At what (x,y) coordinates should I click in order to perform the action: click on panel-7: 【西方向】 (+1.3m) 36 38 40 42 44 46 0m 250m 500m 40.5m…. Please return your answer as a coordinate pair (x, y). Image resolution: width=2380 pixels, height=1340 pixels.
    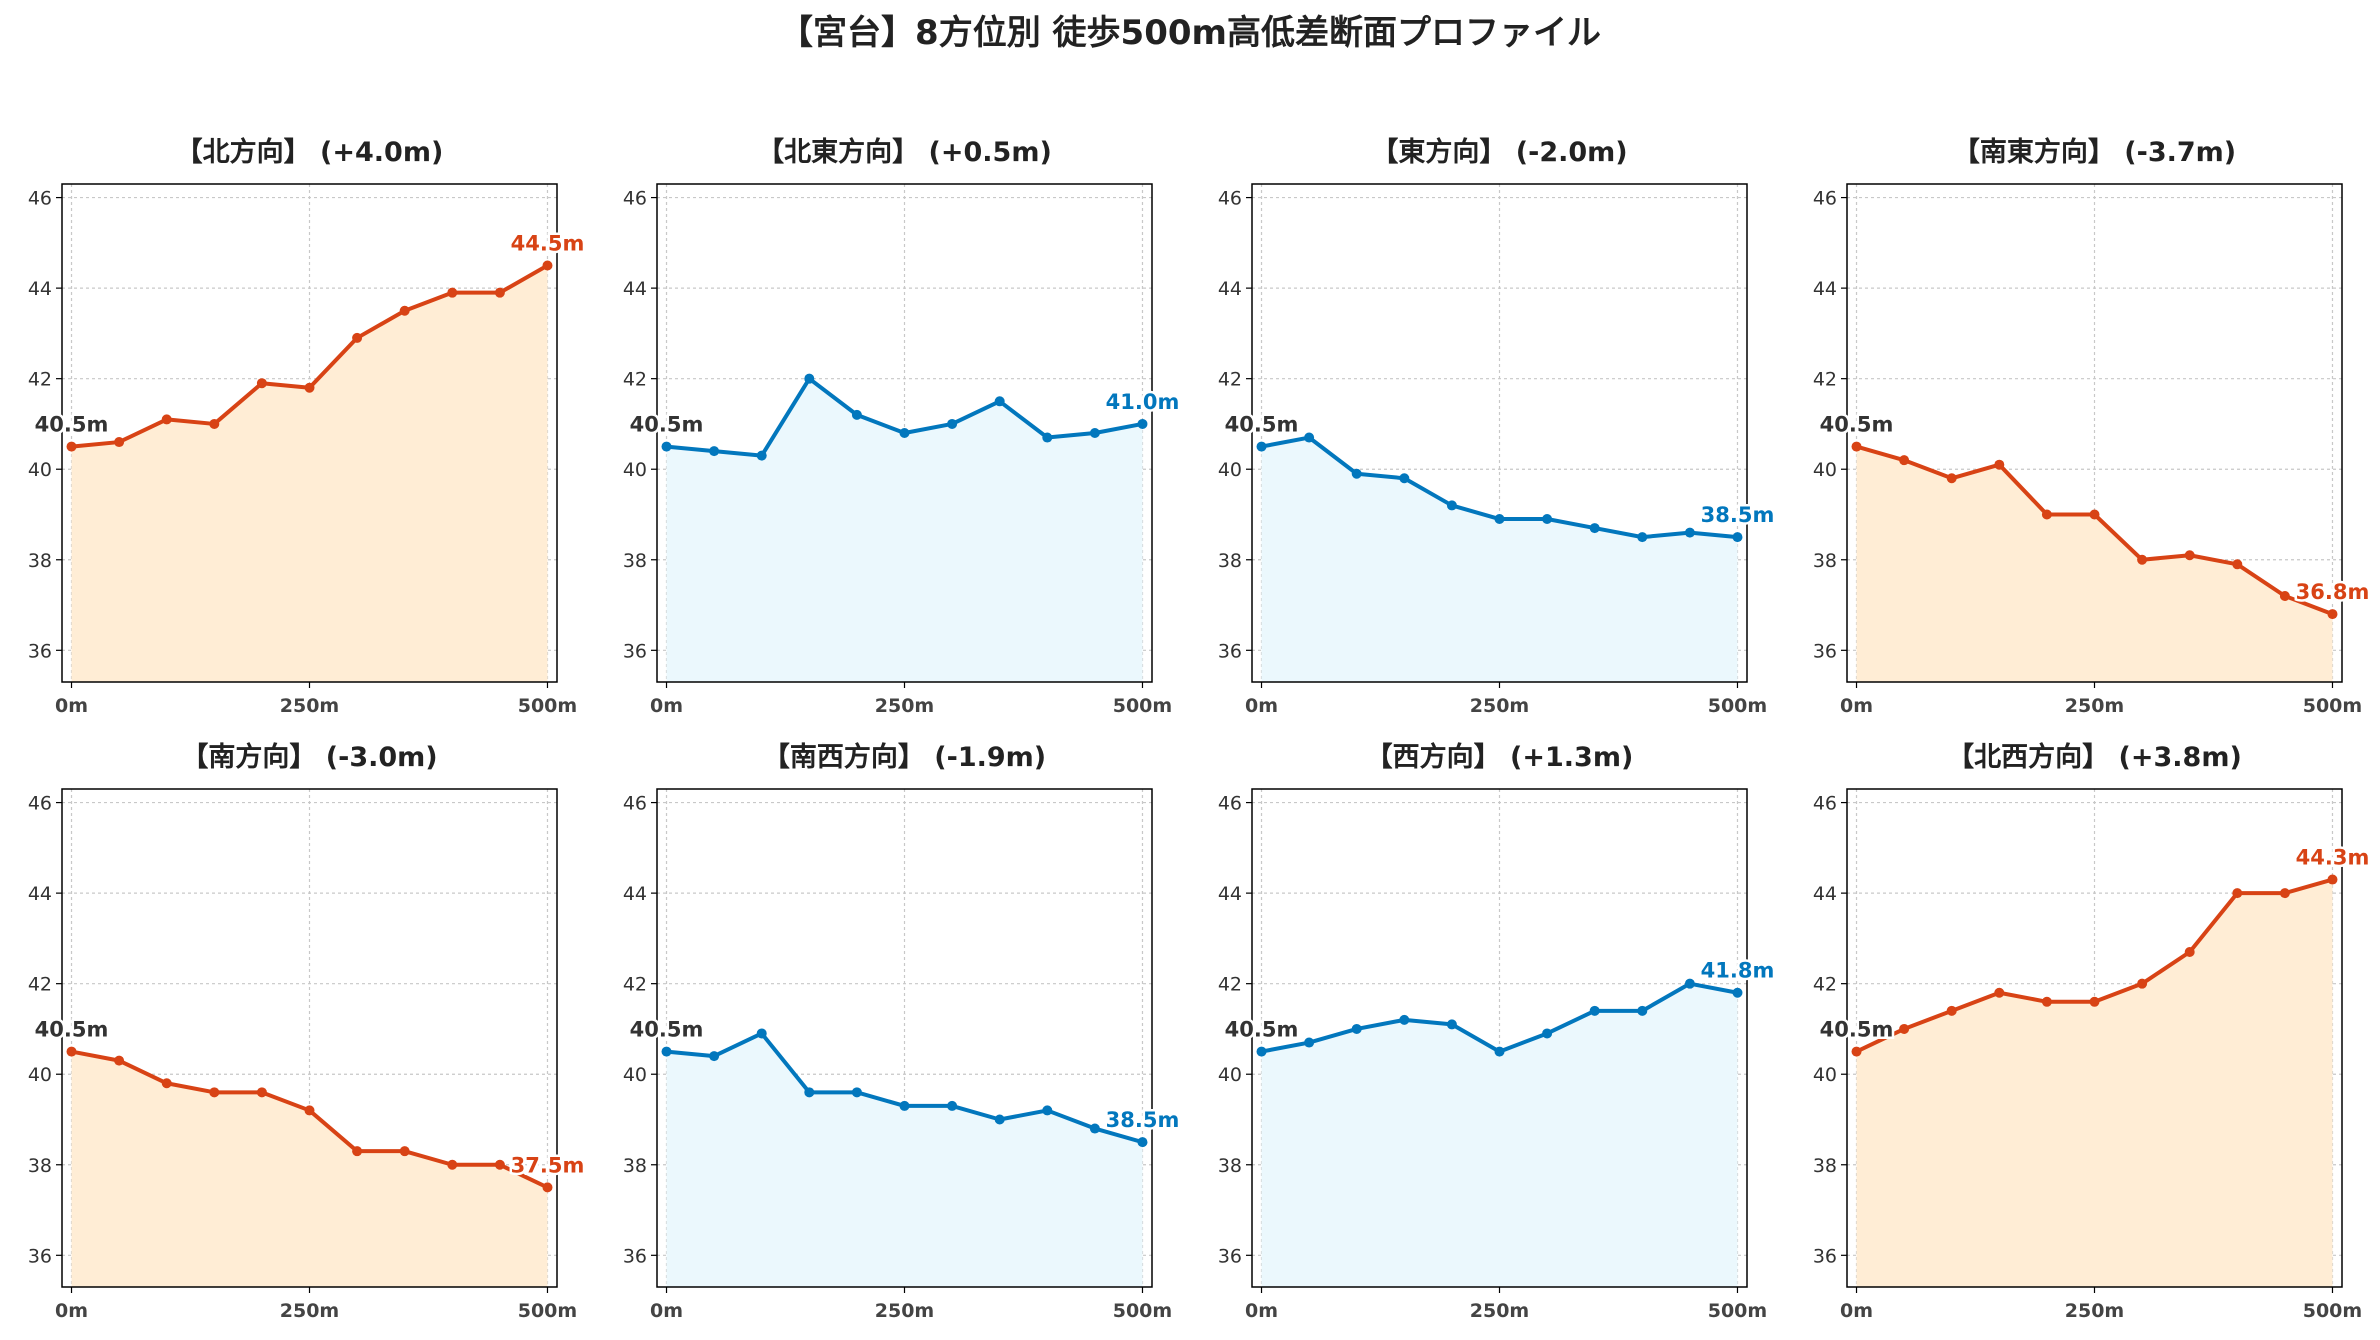
    Looking at the image, I should click on (1497, 1031).